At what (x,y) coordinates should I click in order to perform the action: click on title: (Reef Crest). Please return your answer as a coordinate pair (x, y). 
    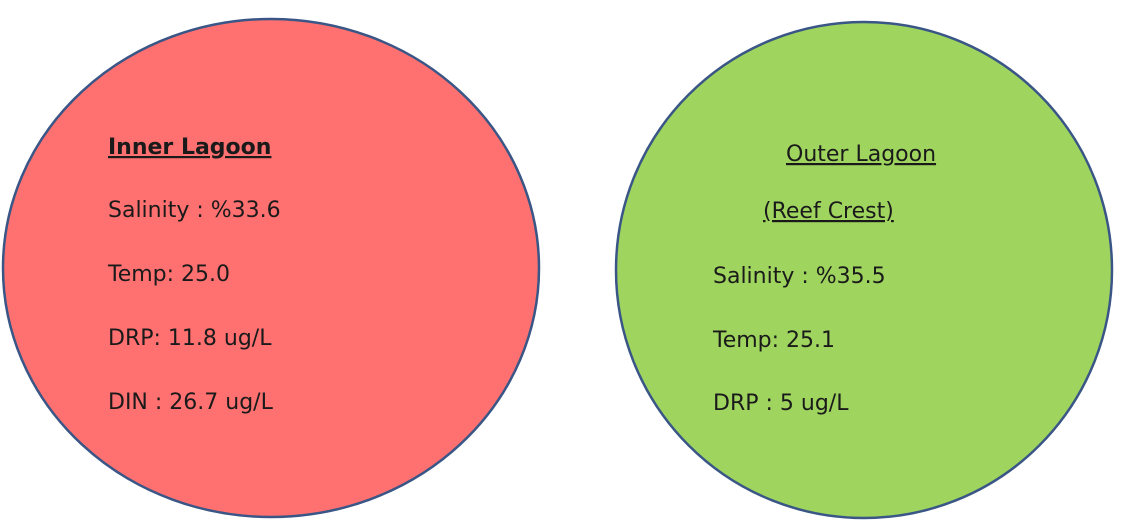
    Looking at the image, I should click on (828, 211).